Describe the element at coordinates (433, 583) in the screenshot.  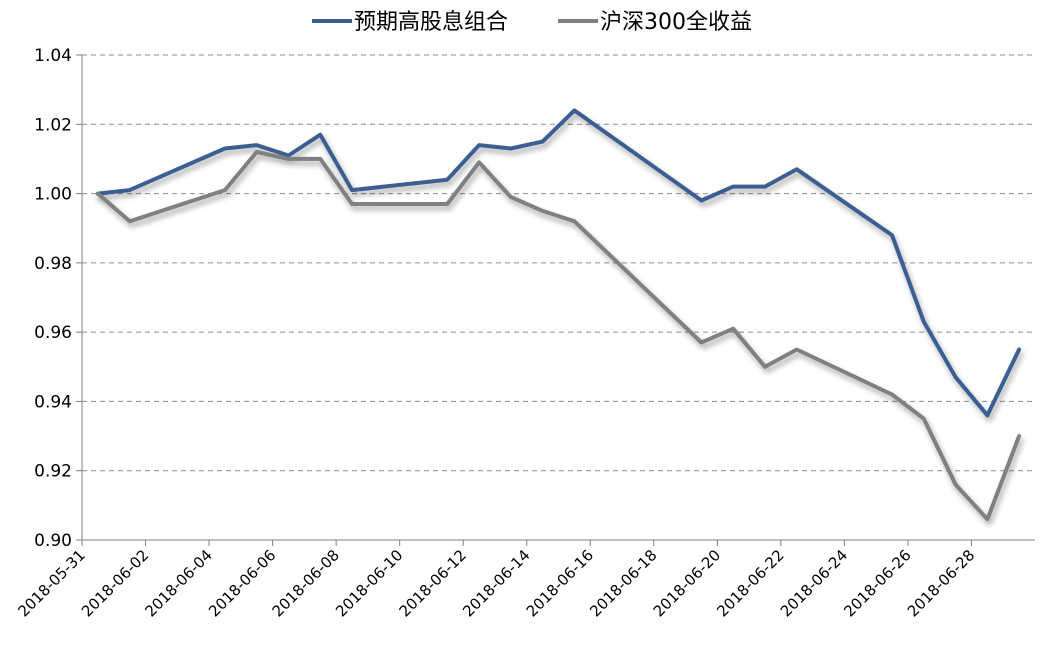
I see `x-tick-label: 2018-06-12` at that location.